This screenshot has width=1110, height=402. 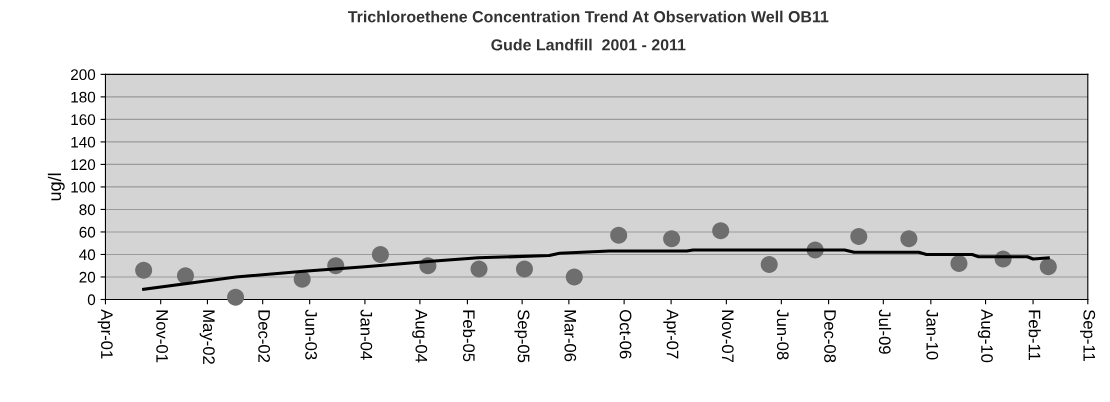 I want to click on x-tick-label: Dec-08, so click(x=830, y=336).